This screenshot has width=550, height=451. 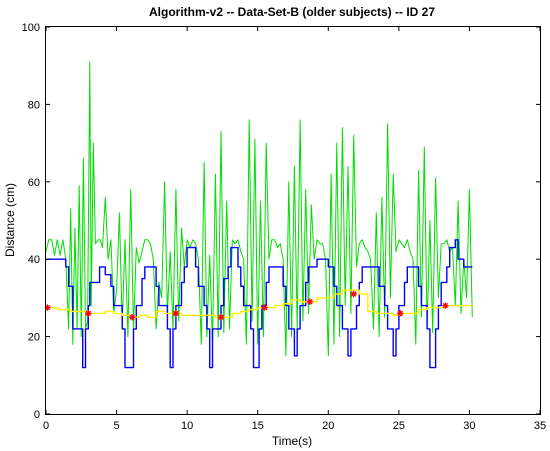 I want to click on y-tick-label: 80, so click(x=34, y=105).